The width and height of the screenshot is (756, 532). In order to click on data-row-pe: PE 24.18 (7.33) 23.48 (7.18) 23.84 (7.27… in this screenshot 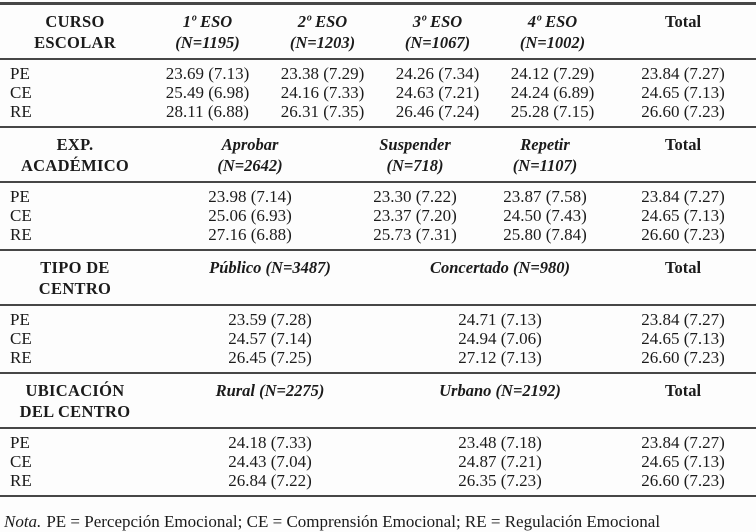, I will do `click(378, 440)`.